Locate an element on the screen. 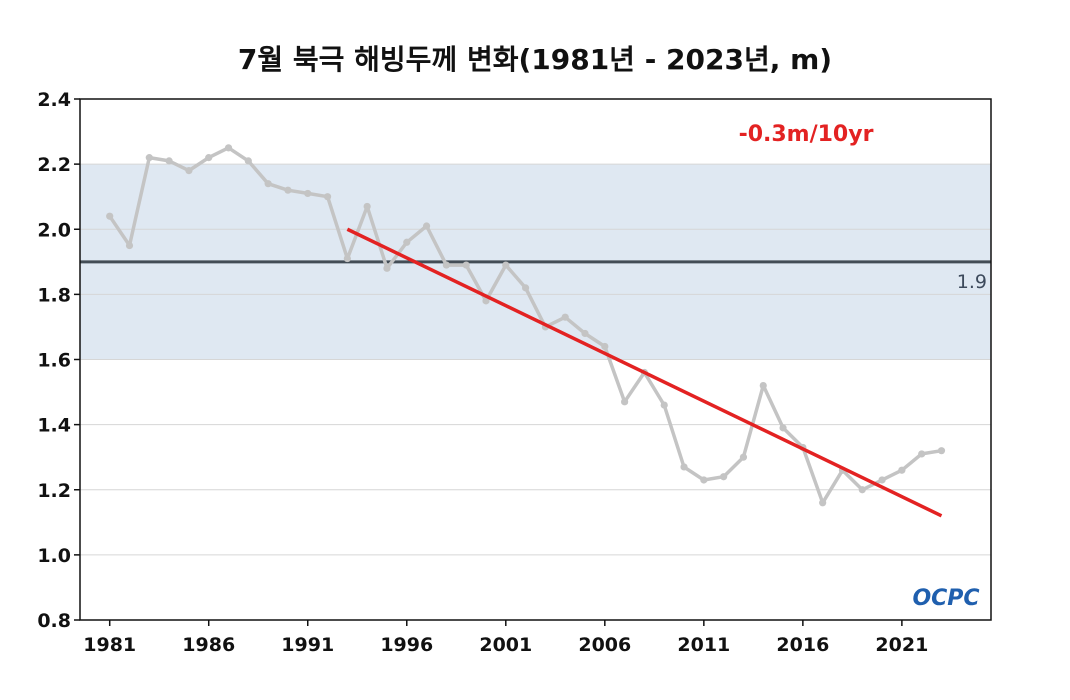 This screenshot has height=700, width=1070. ocpc-logo: OCPC is located at coordinates (945, 598).